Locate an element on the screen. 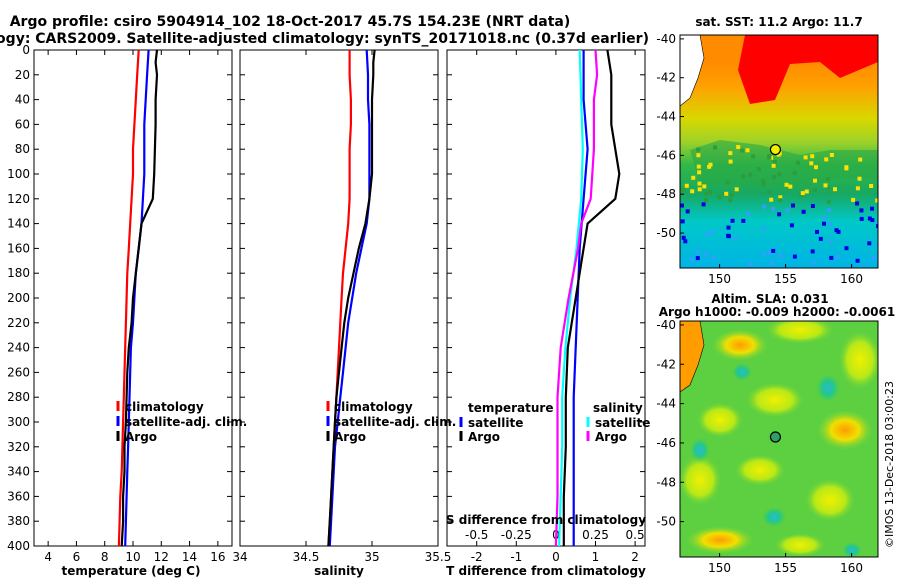 The width and height of the screenshot is (900, 580). legend-salinity-heading: salinity is located at coordinates (618, 408).